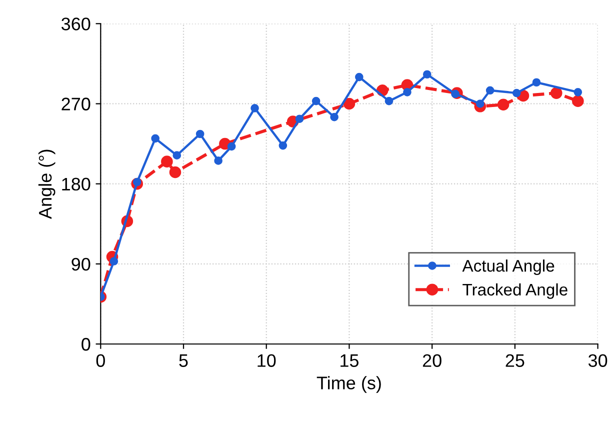 The height and width of the screenshot is (430, 610). Describe the element at coordinates (515, 291) in the screenshot. I see `legend-label: Tracked Angle` at that location.